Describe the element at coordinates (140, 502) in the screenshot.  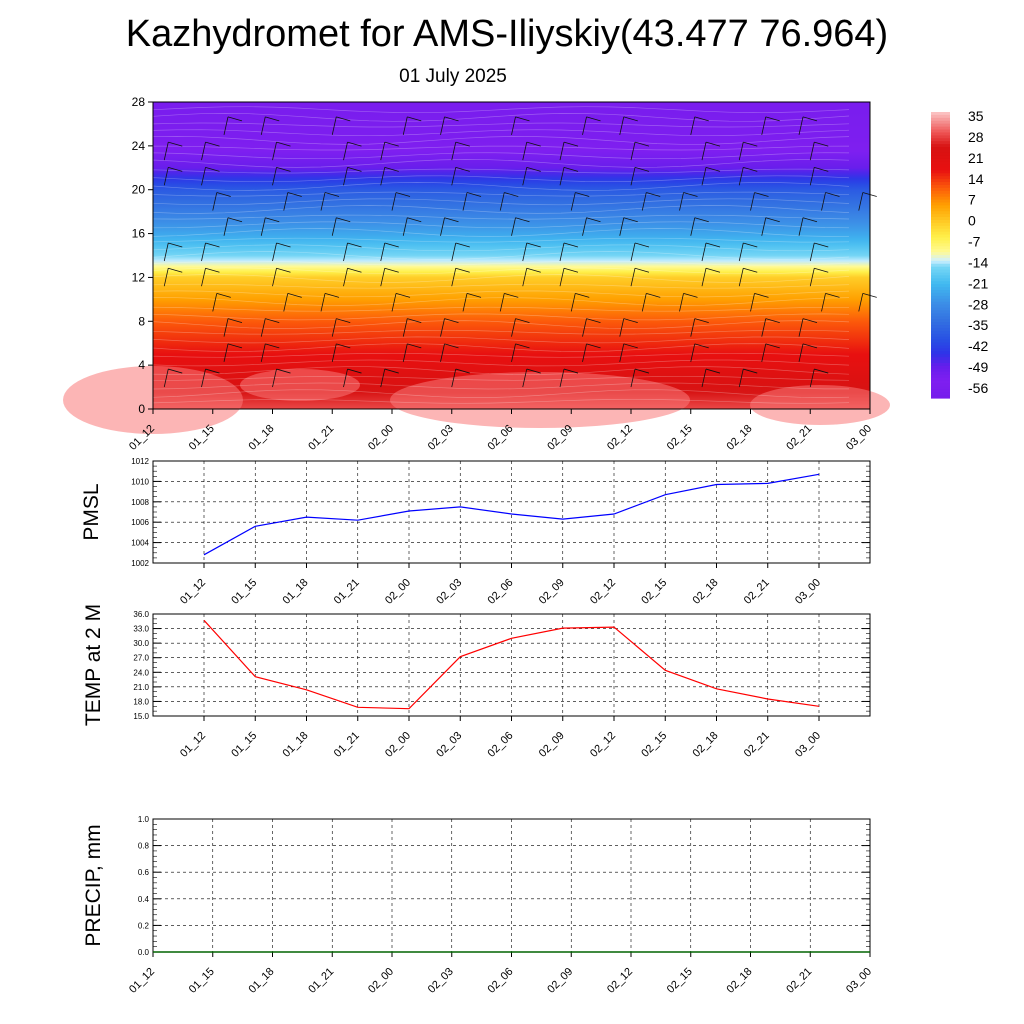
I see `y-tick-label: 1008` at that location.